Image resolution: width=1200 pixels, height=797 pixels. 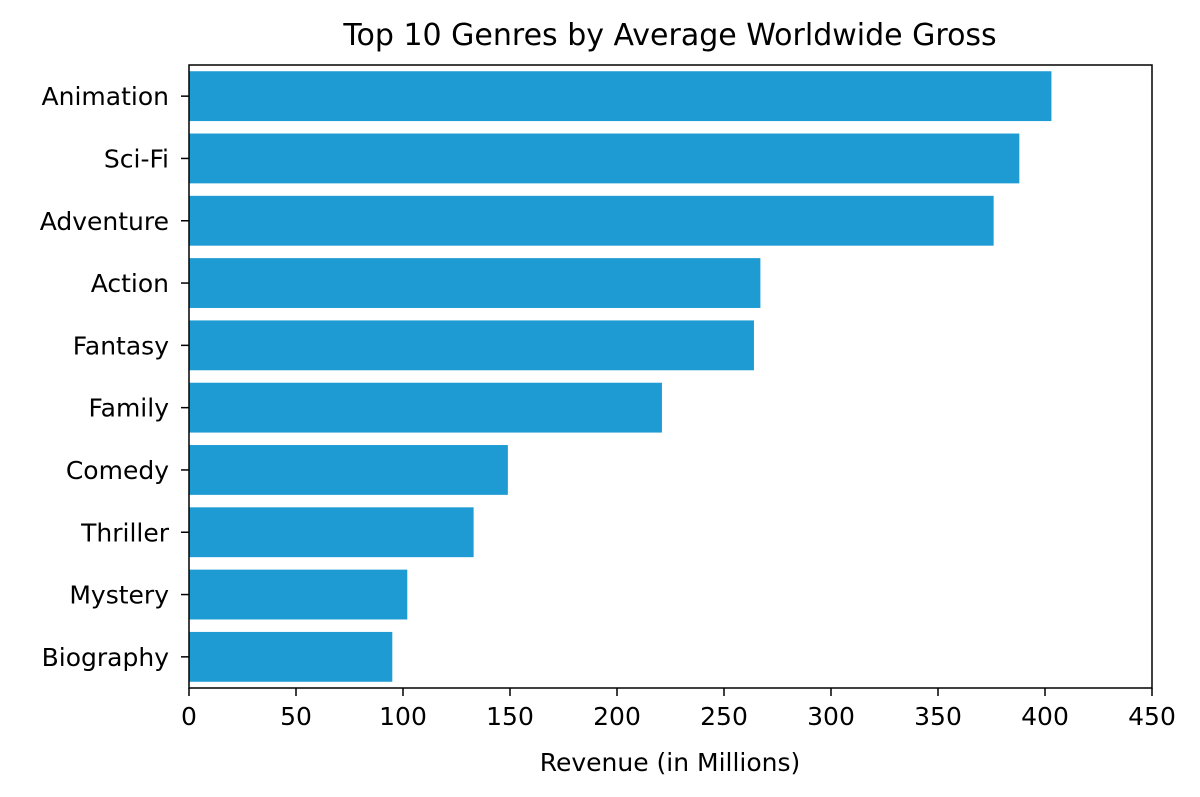 What do you see at coordinates (348, 470) in the screenshot?
I see `bar-comedy` at bounding box center [348, 470].